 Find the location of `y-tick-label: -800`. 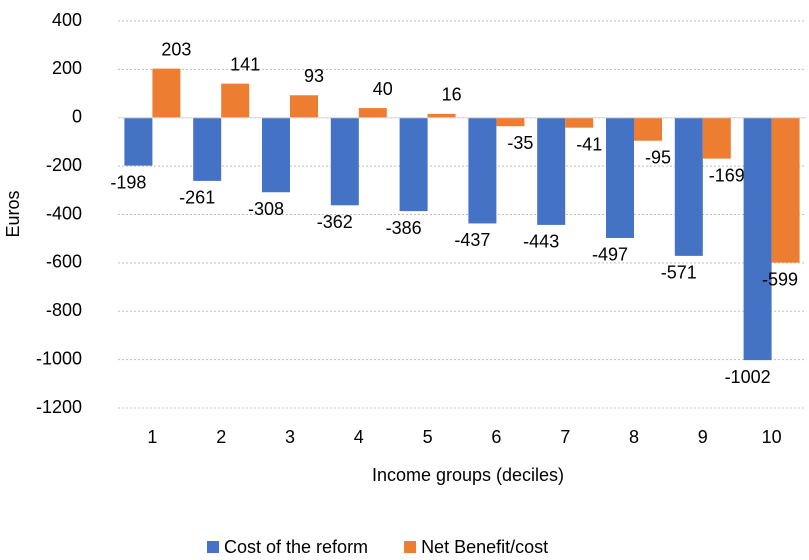

y-tick-label: -800 is located at coordinates (64, 310).